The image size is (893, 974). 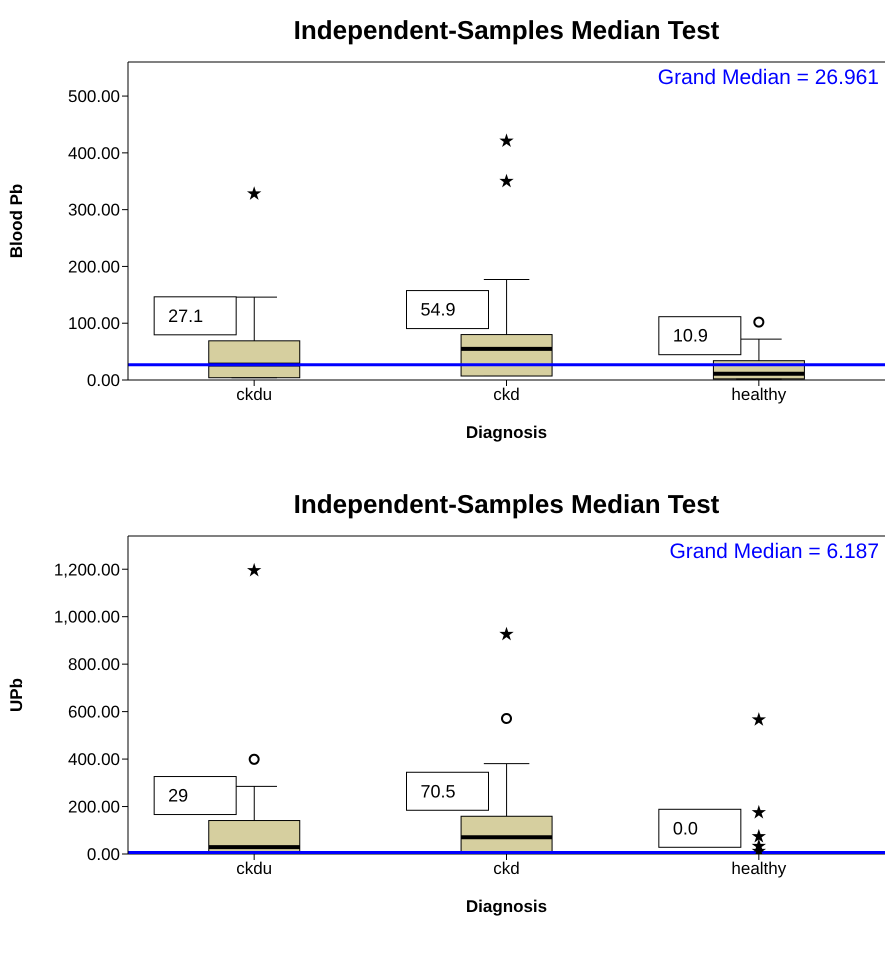 What do you see at coordinates (94, 210) in the screenshot?
I see `y-tick-label: 300.00` at bounding box center [94, 210].